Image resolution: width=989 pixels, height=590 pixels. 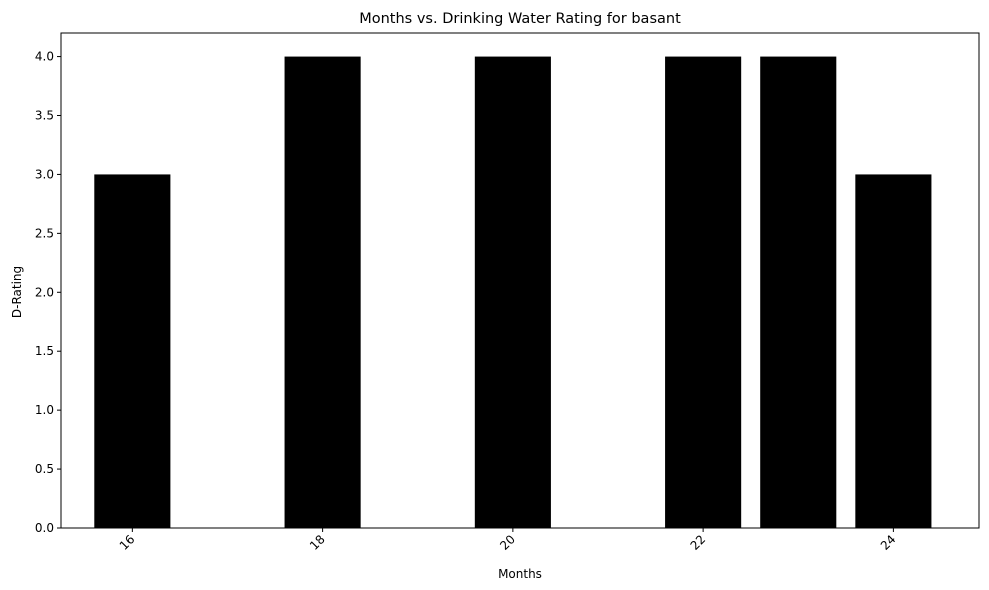 I want to click on x-tick-label: 20, so click(x=507, y=542).